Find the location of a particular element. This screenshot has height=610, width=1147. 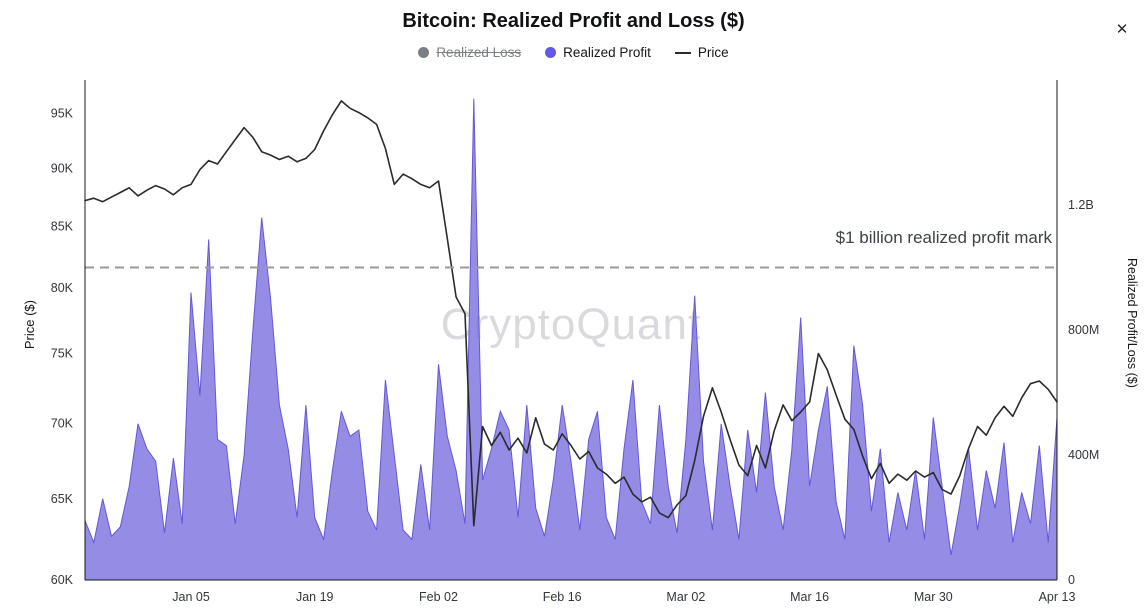

price-tick-label: 80K is located at coordinates (62, 288).